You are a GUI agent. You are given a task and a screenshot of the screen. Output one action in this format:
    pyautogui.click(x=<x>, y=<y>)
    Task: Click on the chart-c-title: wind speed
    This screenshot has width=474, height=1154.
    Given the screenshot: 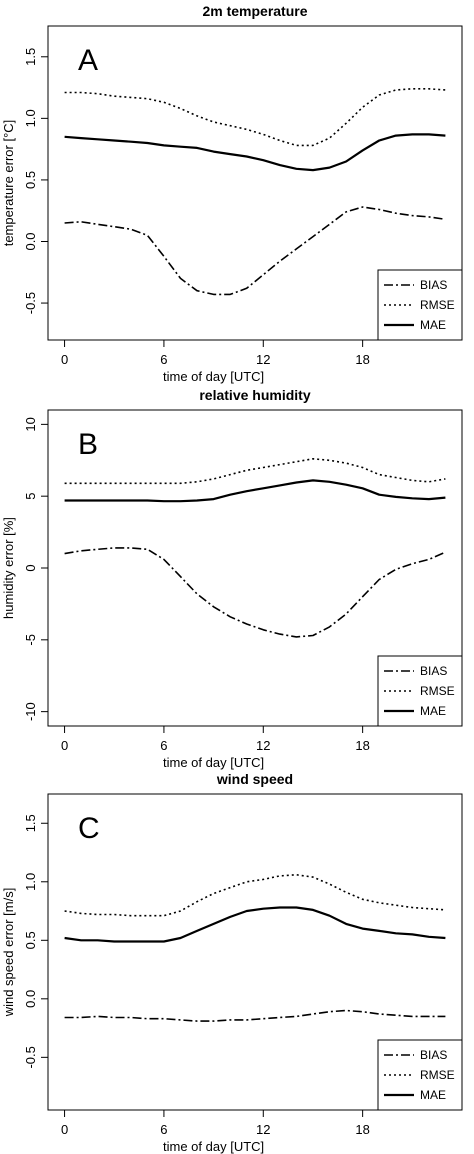 What is the action you would take?
    pyautogui.click(x=254, y=779)
    